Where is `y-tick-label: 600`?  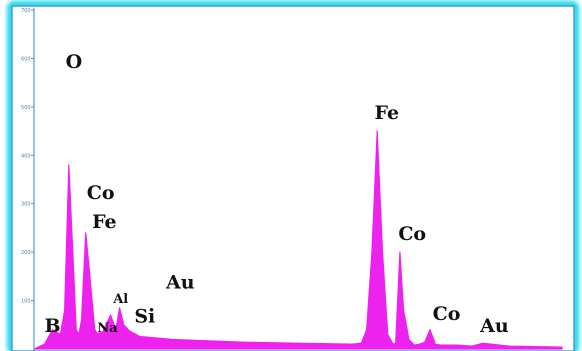
y-tick-label: 600 is located at coordinates (26, 59).